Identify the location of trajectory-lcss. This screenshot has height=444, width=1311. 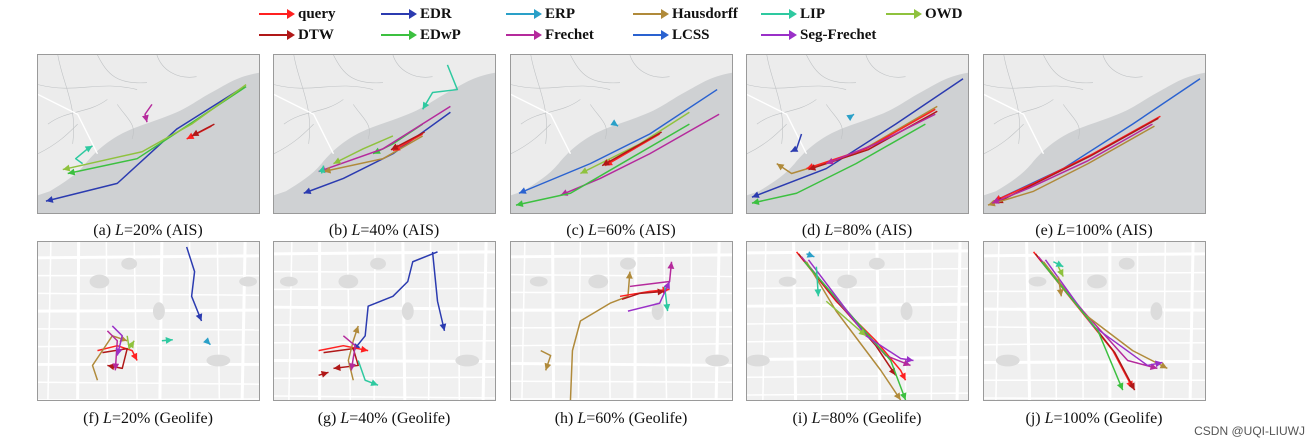
(618, 141).